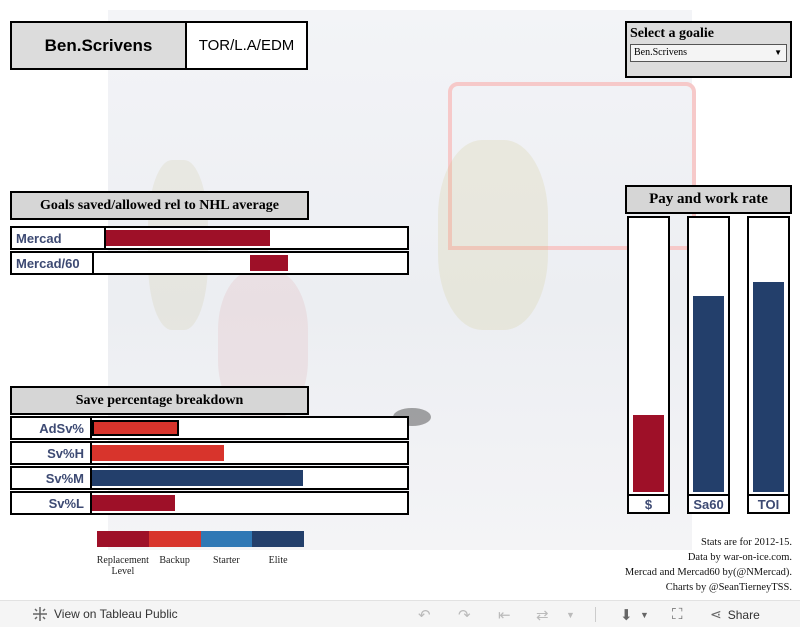  I want to click on color-legend: Replacement Level Backup Starter Elite, so click(200, 558).